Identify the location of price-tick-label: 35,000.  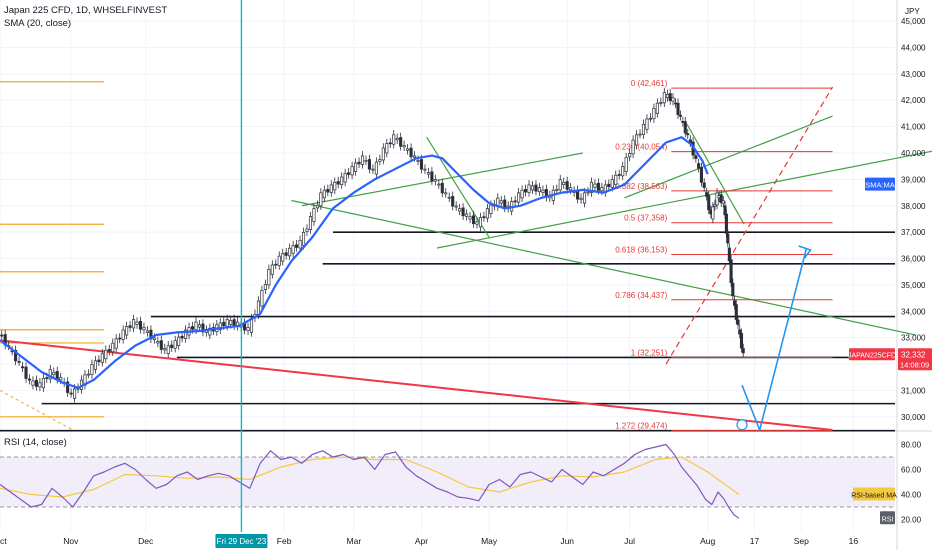
(913, 285).